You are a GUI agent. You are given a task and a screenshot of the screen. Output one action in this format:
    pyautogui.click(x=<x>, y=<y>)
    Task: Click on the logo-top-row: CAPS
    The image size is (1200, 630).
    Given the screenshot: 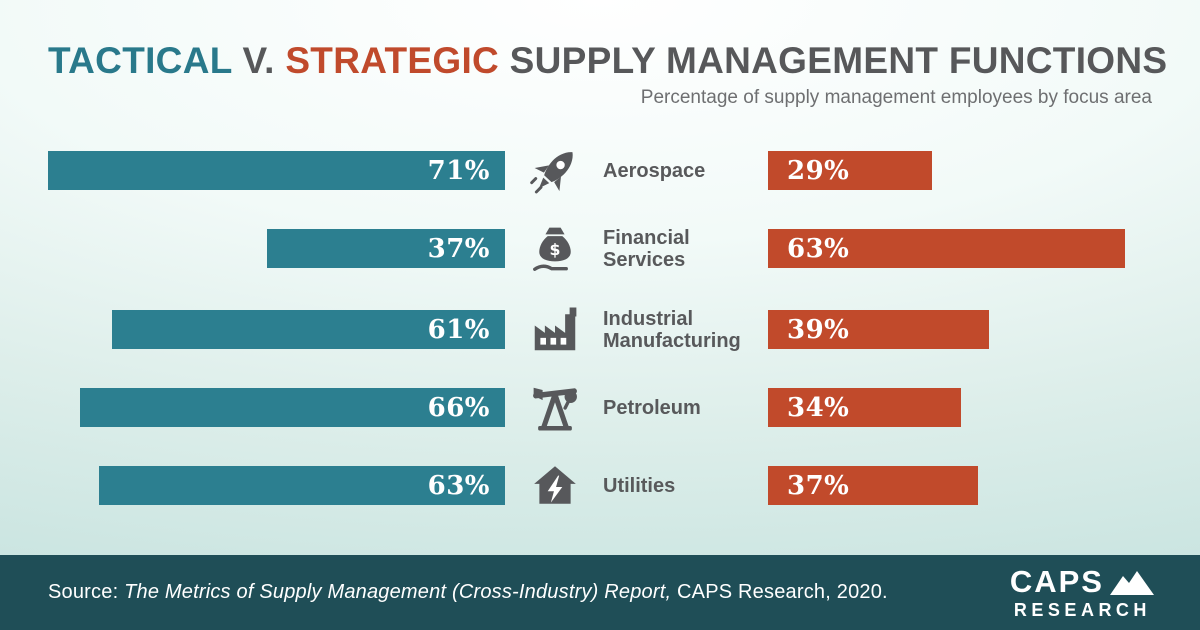 What is the action you would take?
    pyautogui.click(x=1082, y=581)
    